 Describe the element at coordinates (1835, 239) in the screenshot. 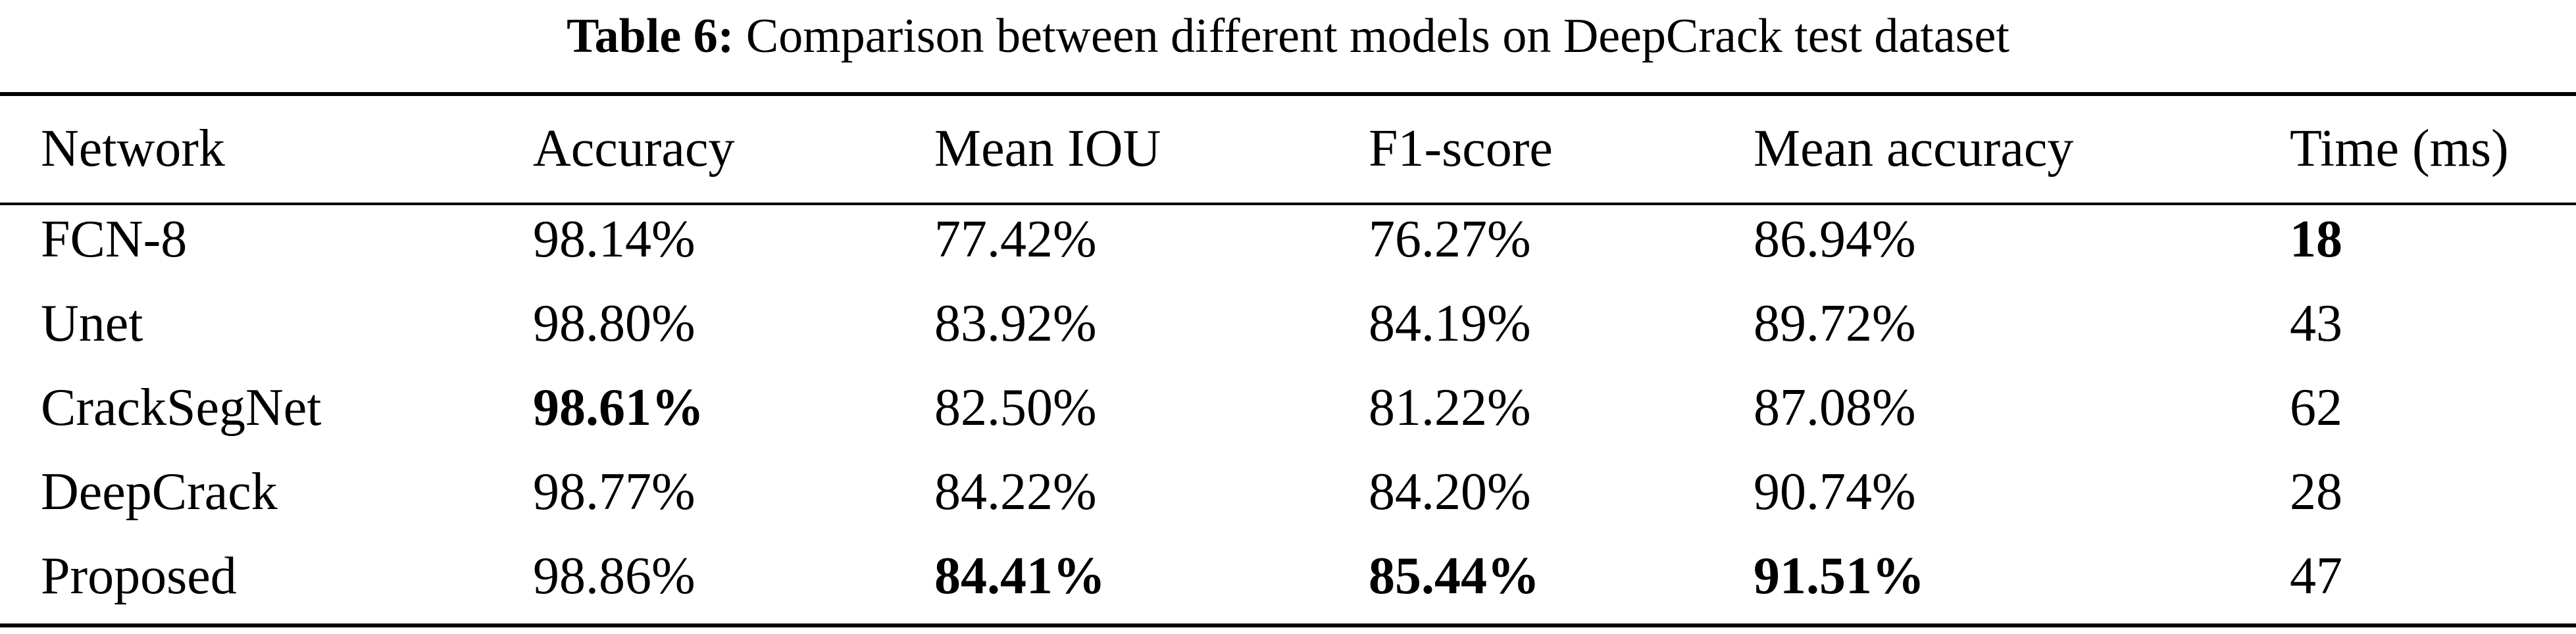

I see `cell-mean-accuracy: 86.94%` at that location.